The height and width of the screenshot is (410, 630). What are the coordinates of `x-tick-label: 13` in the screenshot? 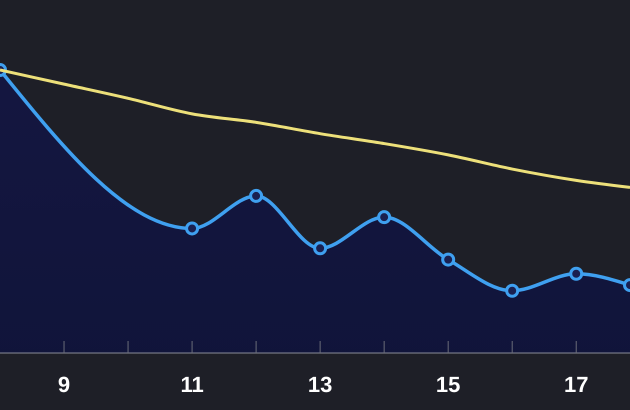 It's located at (320, 384).